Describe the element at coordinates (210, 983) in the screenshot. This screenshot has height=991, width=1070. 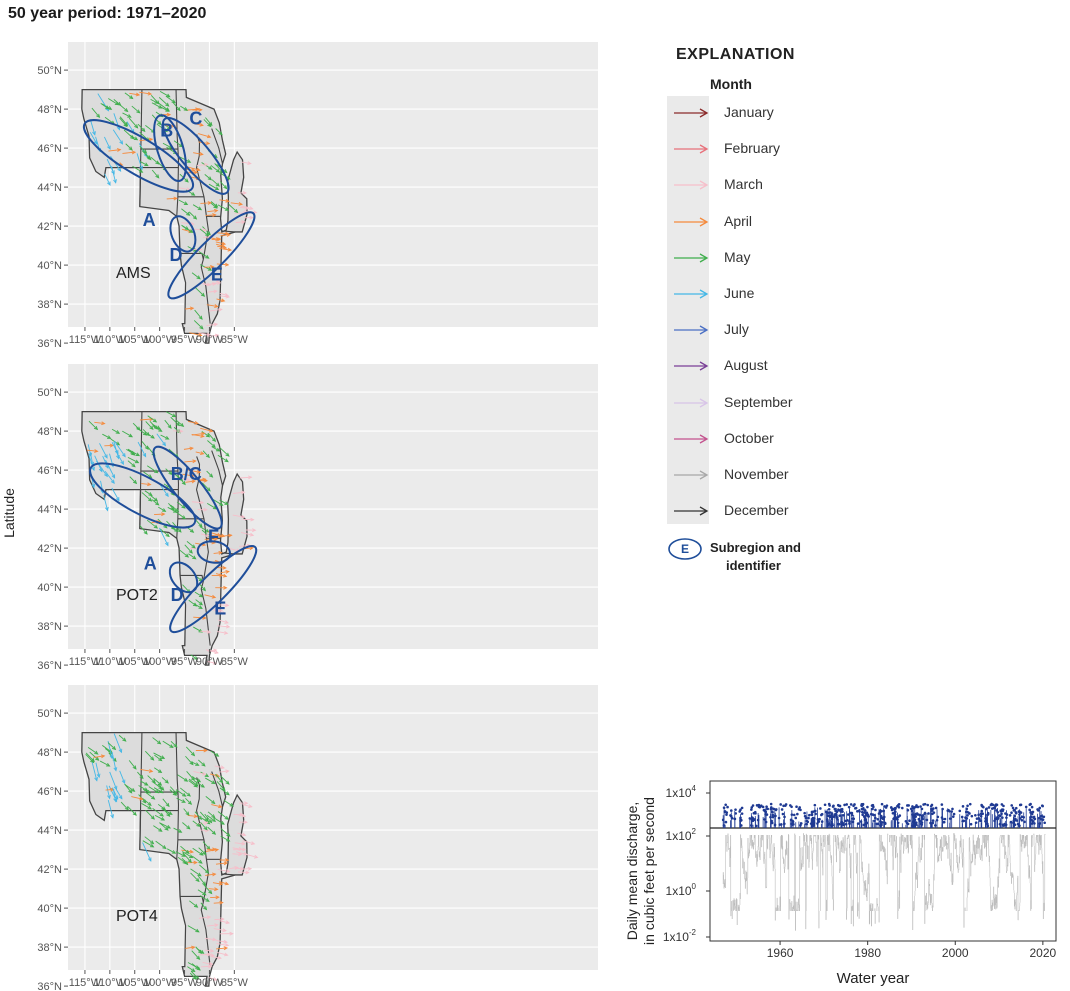
I see `longitude-tick-label: 90°W` at that location.